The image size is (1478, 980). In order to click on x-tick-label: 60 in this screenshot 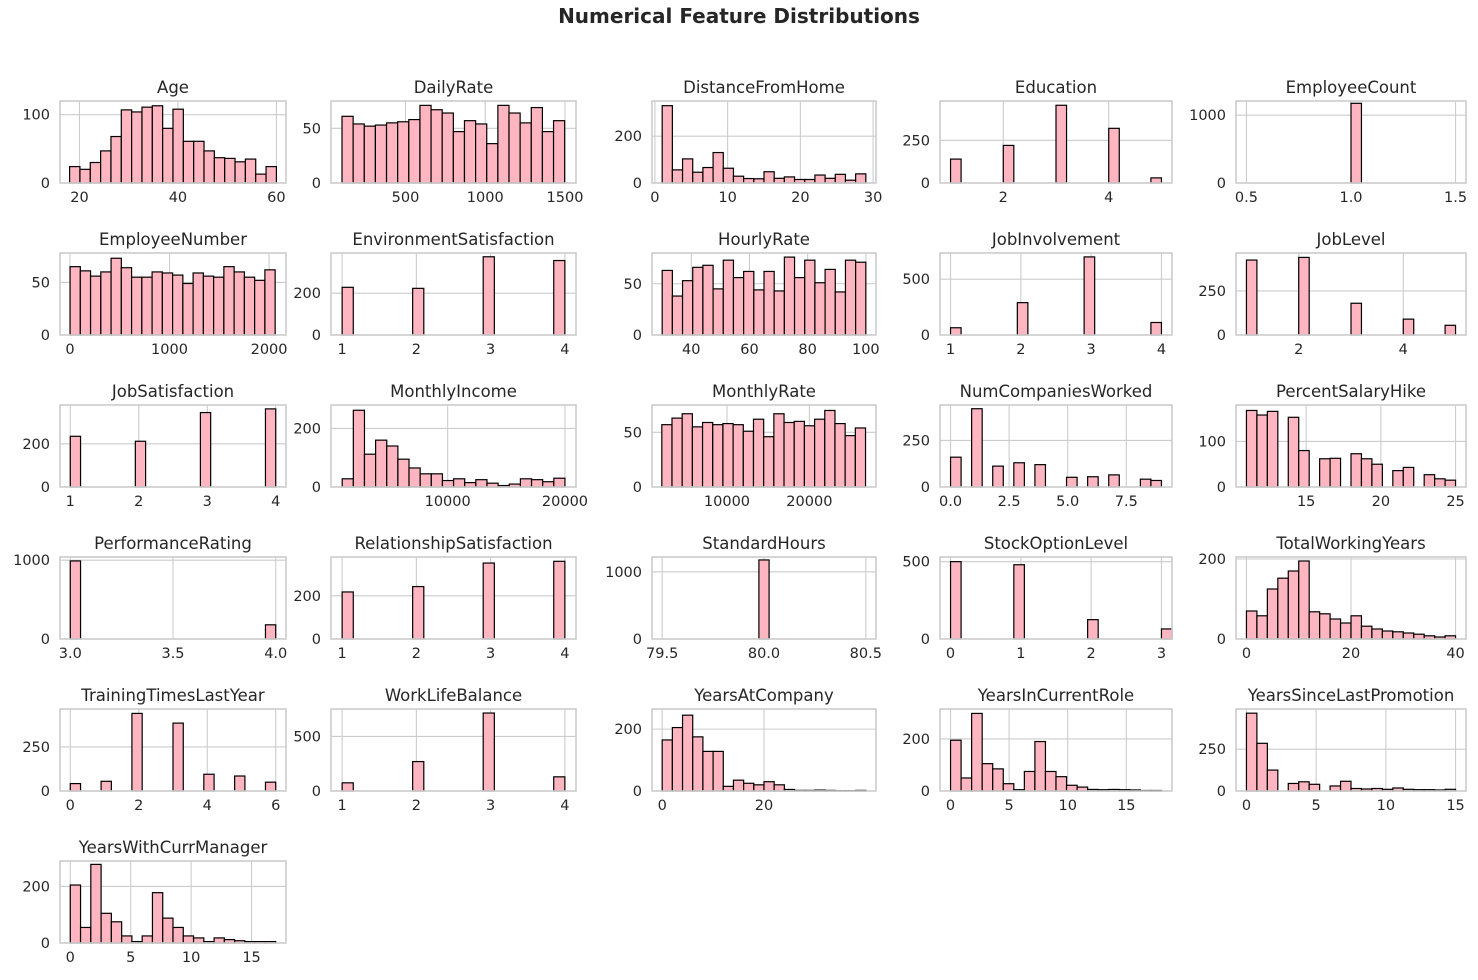, I will do `click(749, 350)`.